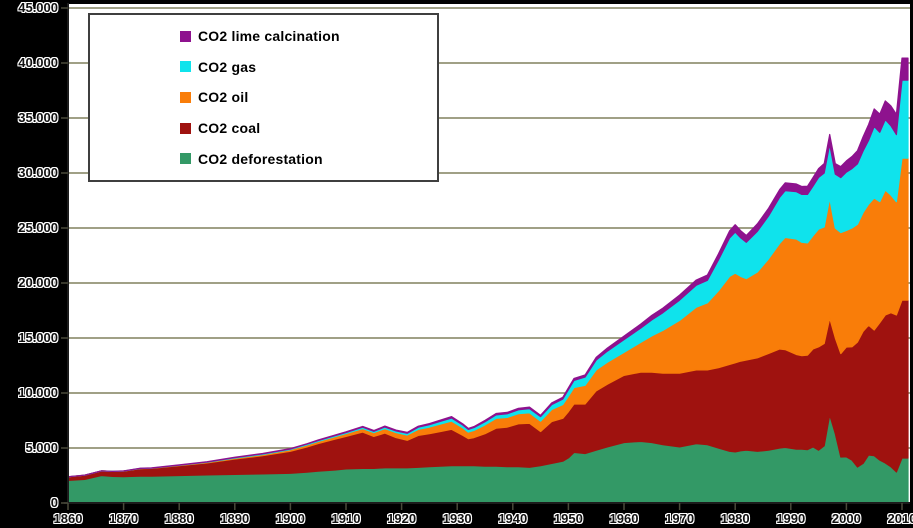 Image resolution: width=913 pixels, height=528 pixels. Describe the element at coordinates (308, 97) in the screenshot. I see `legend-item-co2-oil: CO2 oil` at that location.